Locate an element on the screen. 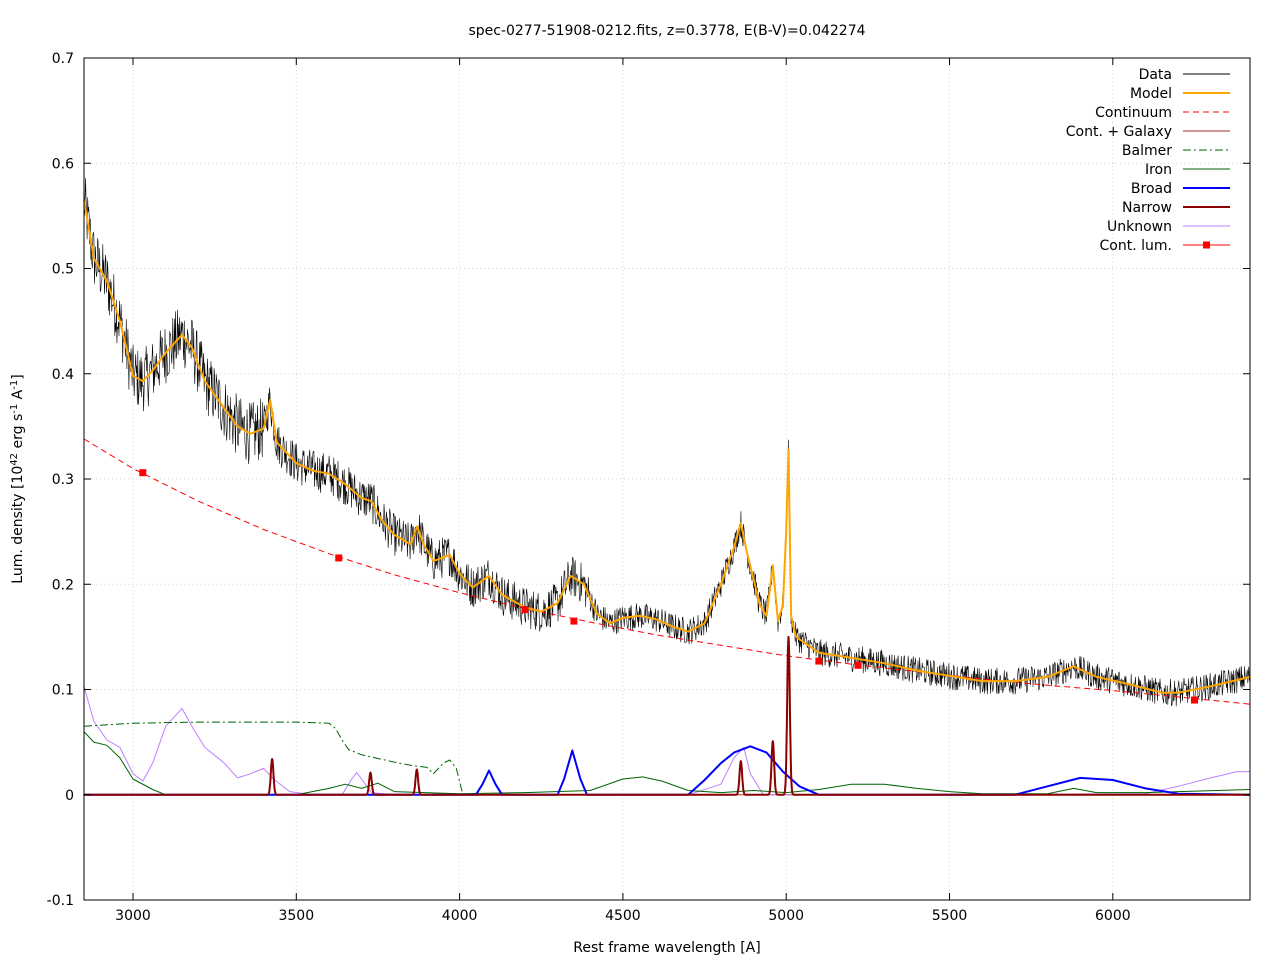  y-tick-label: 0.7 is located at coordinates (63, 59).